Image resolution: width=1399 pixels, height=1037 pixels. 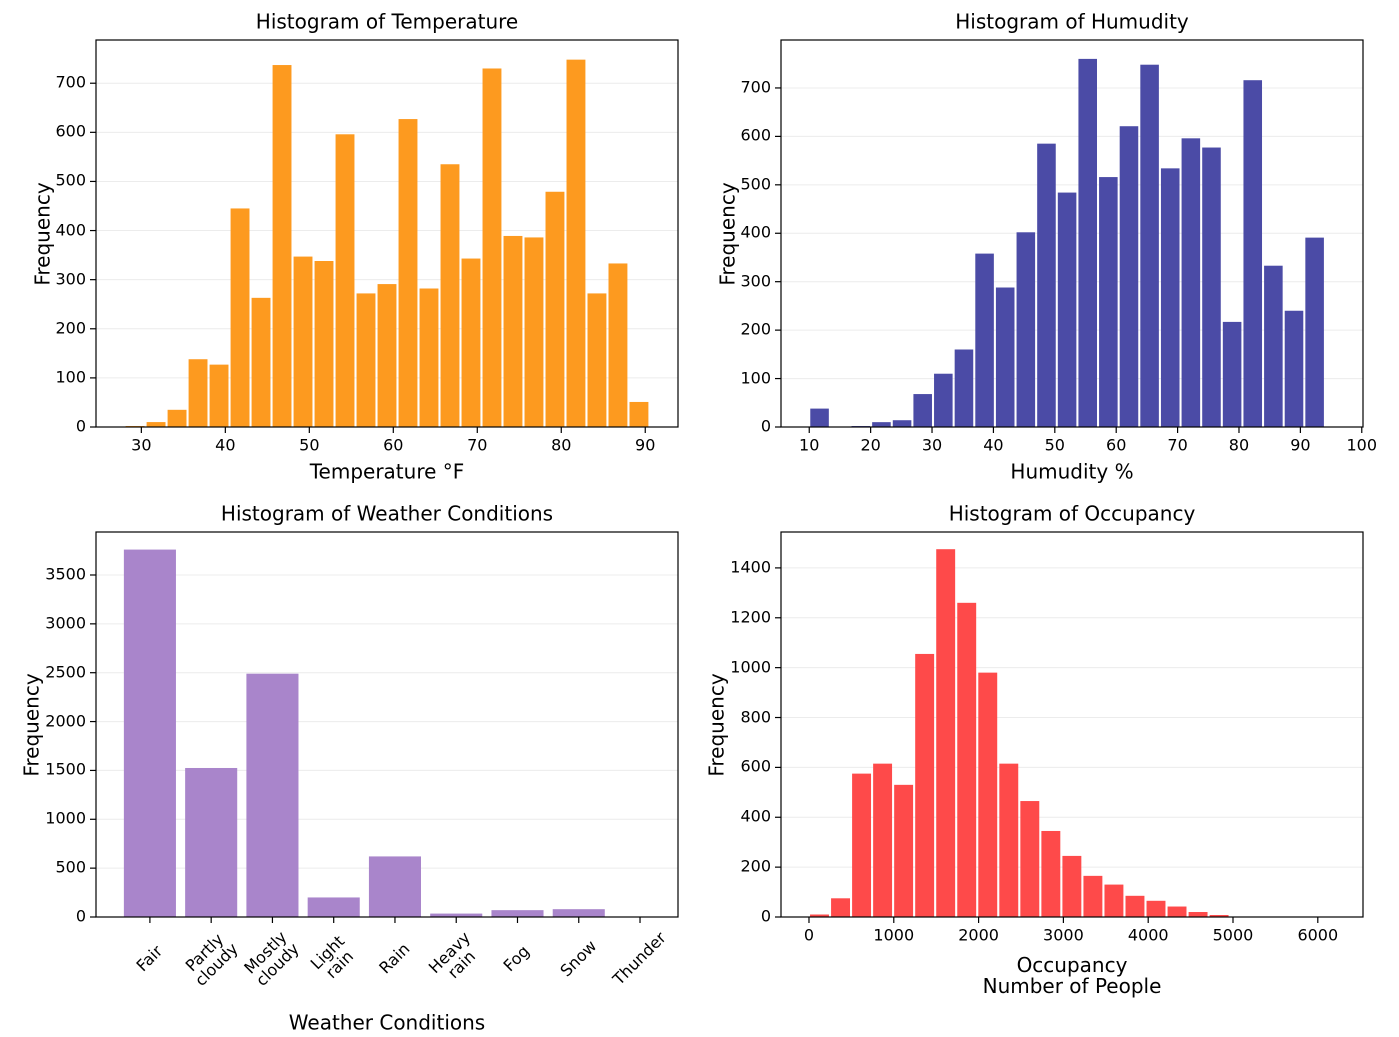 I want to click on x-tick-label: 10, so click(x=809, y=445).